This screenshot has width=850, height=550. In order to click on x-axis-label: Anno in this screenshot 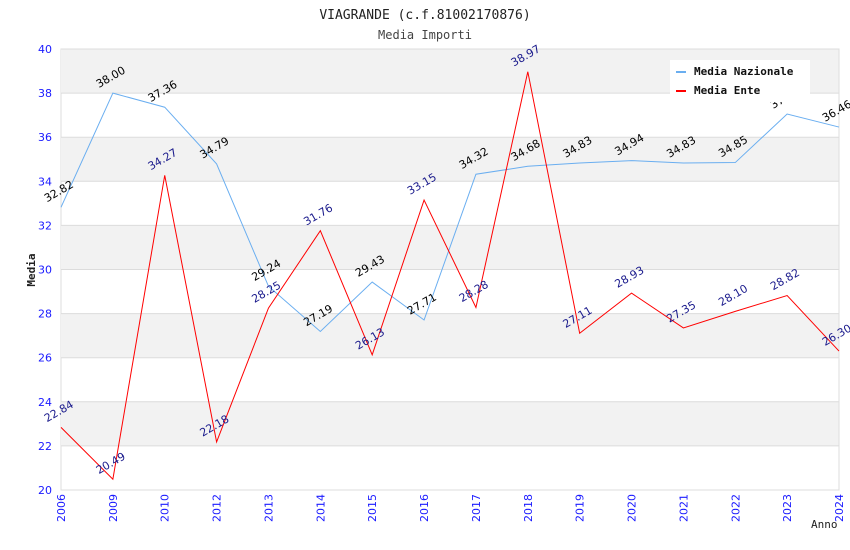, I will do `click(824, 524)`.